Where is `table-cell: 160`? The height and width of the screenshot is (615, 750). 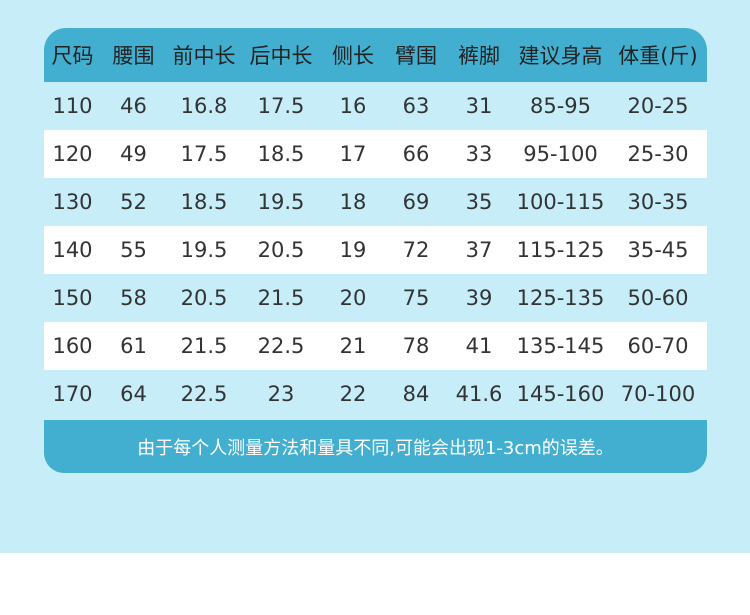 table-cell: 160 is located at coordinates (72, 346).